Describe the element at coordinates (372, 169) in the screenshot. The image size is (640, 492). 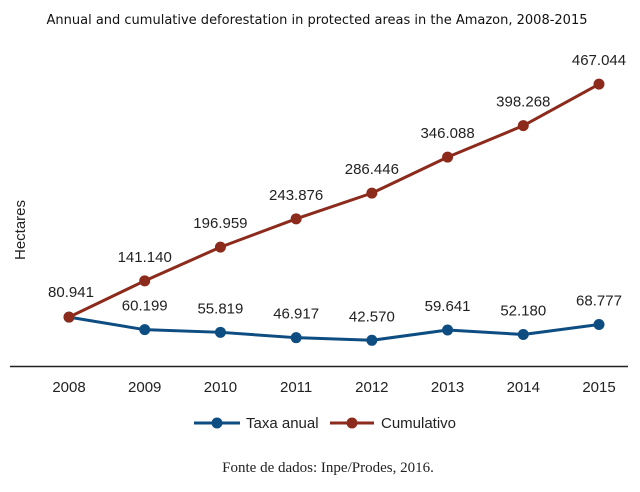
I see `data-label-cumulativo: 286.446` at that location.